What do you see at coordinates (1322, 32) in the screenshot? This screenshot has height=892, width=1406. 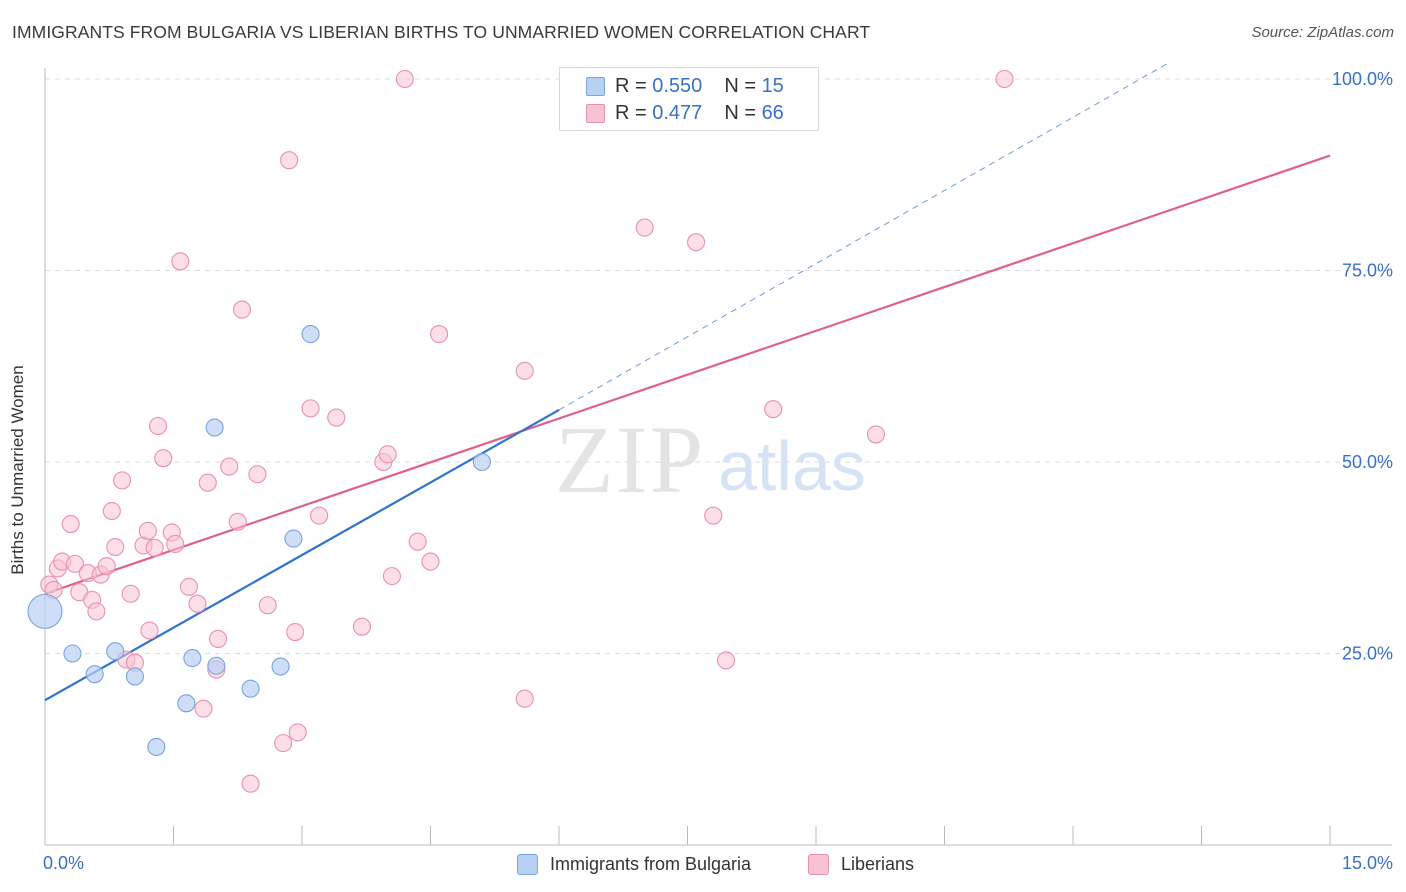 I see `source-label: Source: ZipAtlas.com` at bounding box center [1322, 32].